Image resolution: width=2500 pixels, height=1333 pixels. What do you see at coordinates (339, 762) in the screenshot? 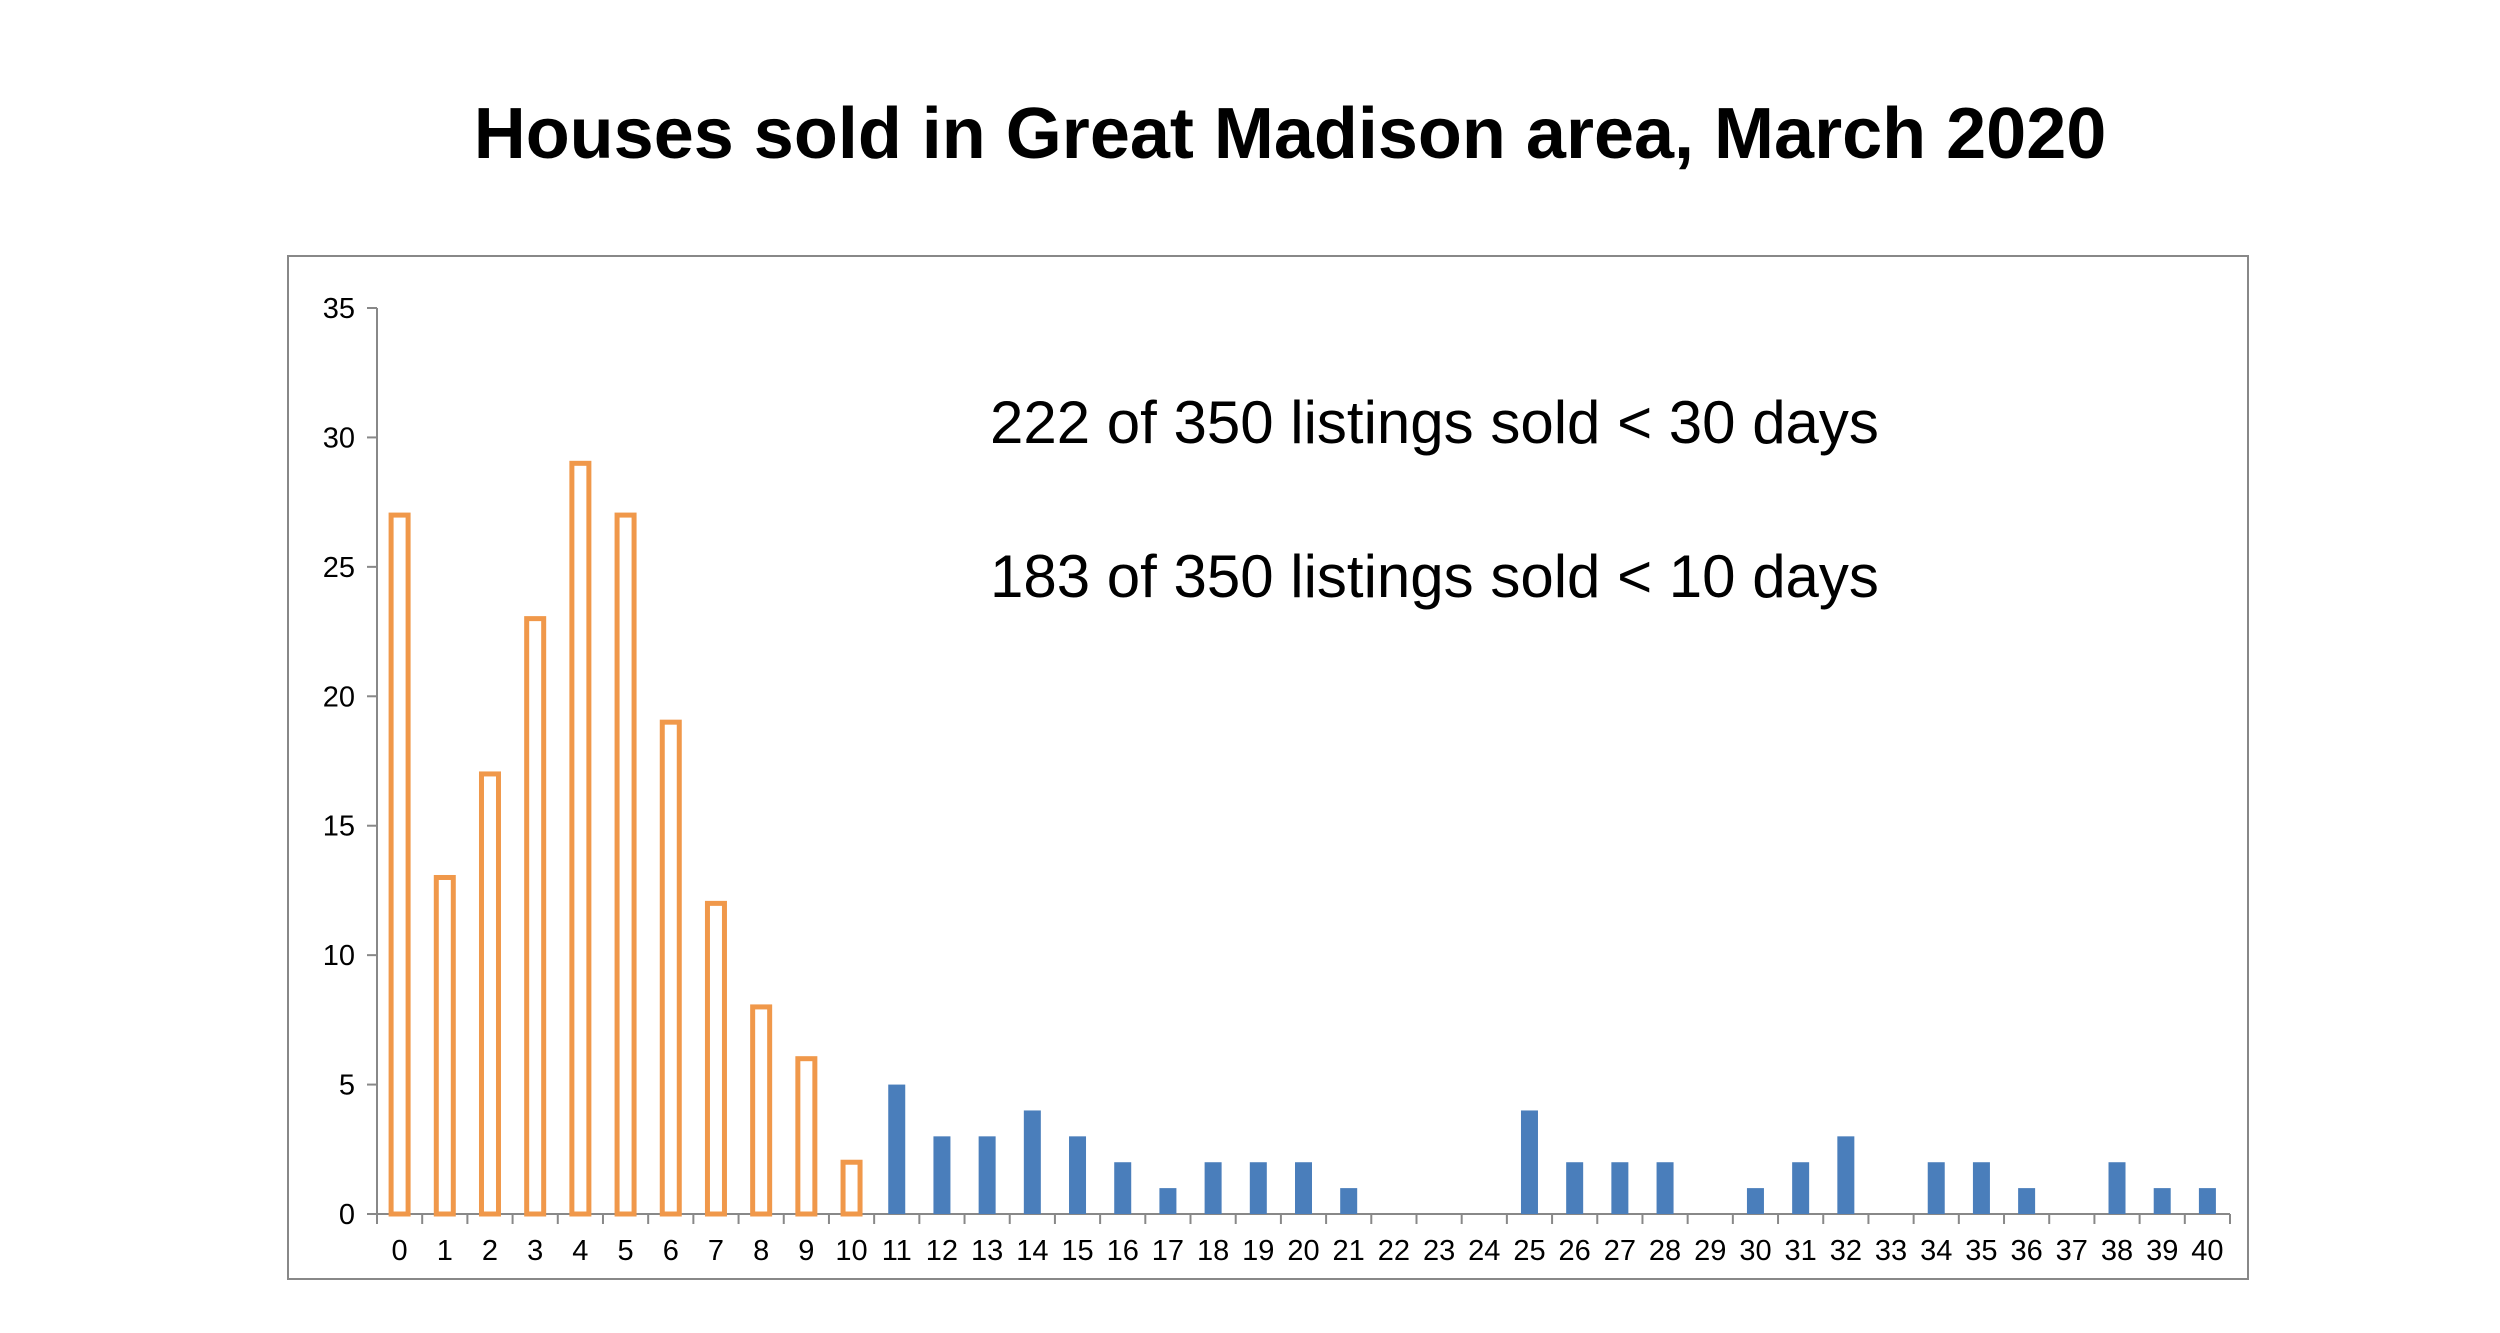
I see `y-tick-labels: 0 5 10 15 20 25 30 35` at bounding box center [339, 762].